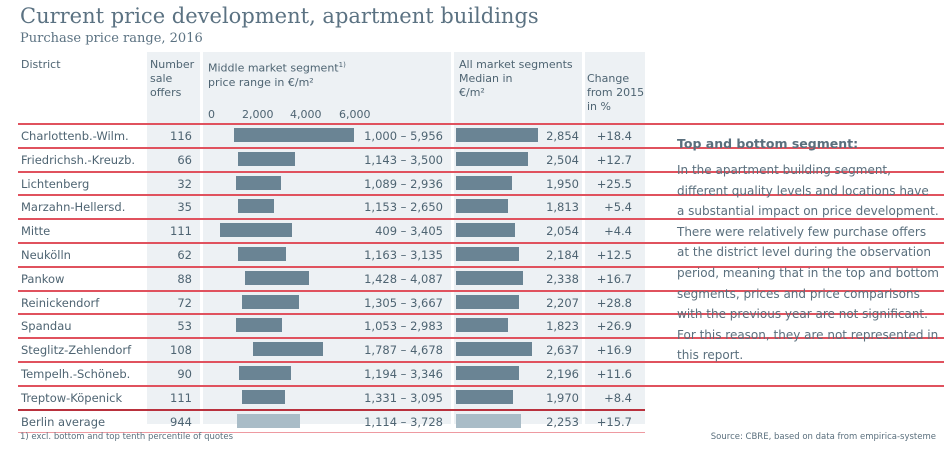 Image resolution: width=944 pixels, height=451 pixels. What do you see at coordinates (403, 422) in the screenshot?
I see `price-range-label: 1,114 – 3,728` at bounding box center [403, 422].